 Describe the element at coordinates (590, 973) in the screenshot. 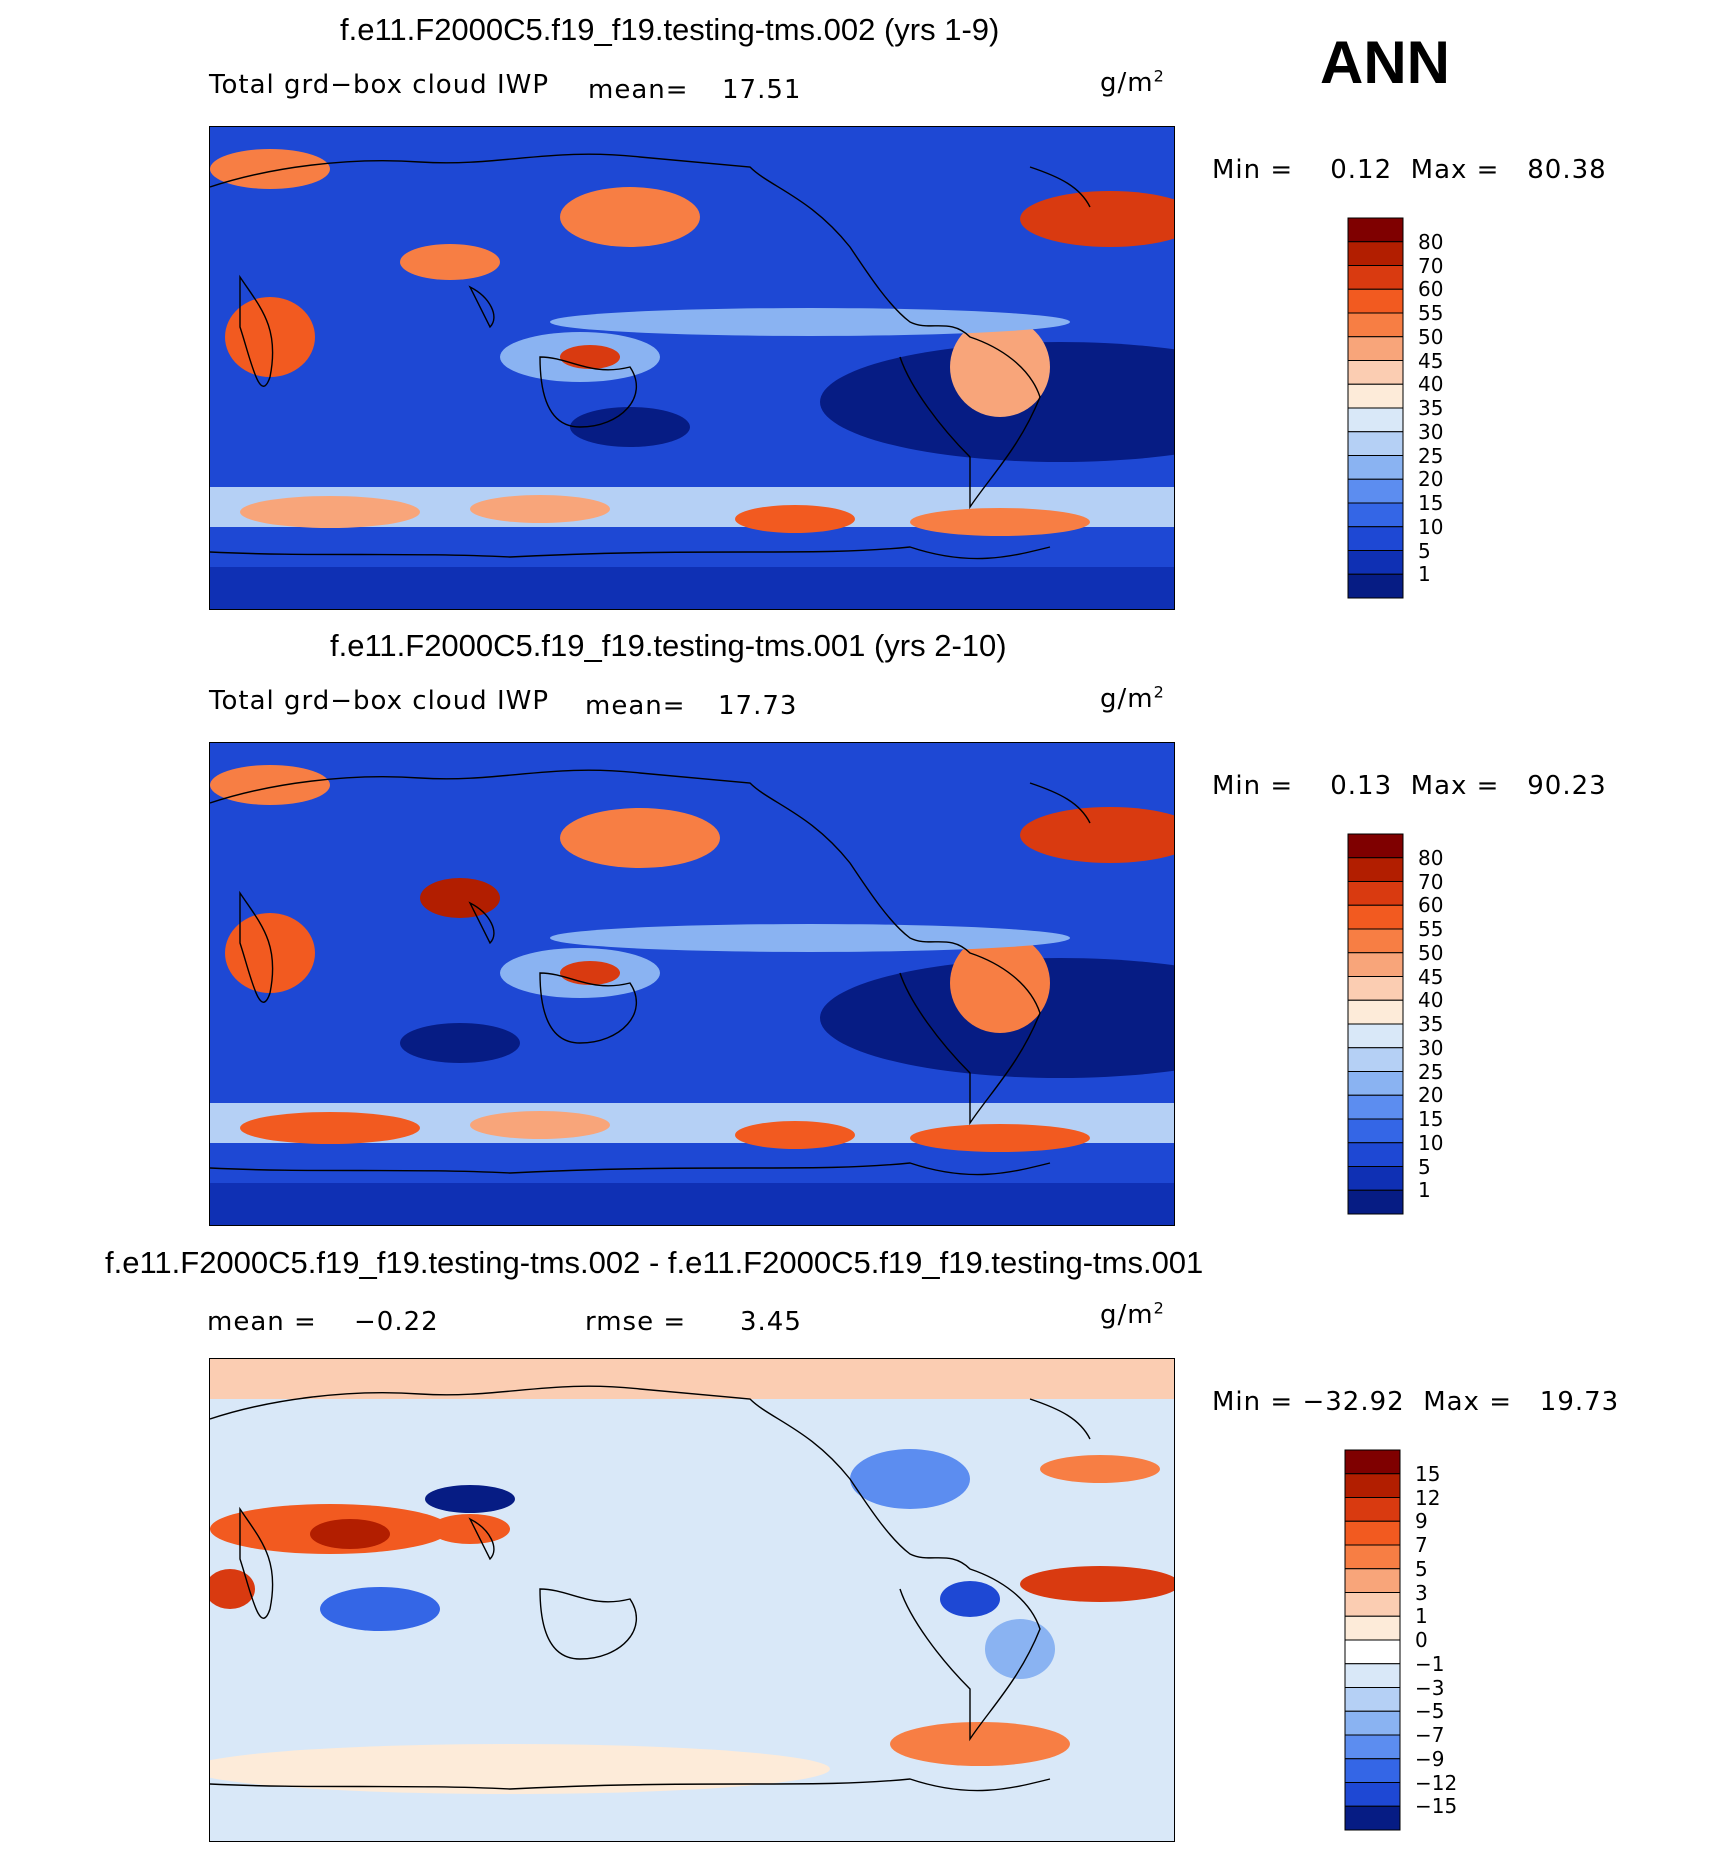

I see `panel-2-png` at that location.